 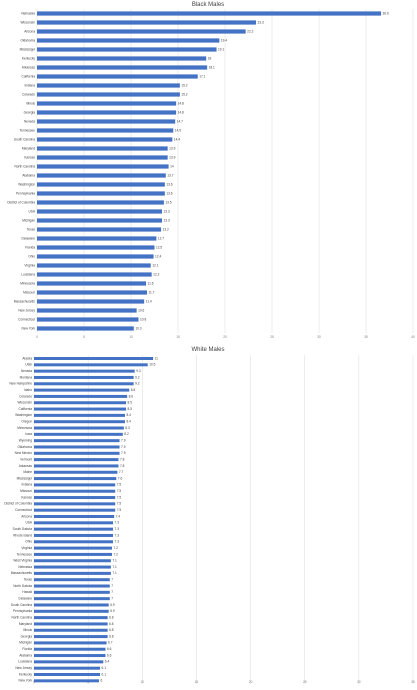 I want to click on x-tick-label: 40, so click(x=413, y=337).